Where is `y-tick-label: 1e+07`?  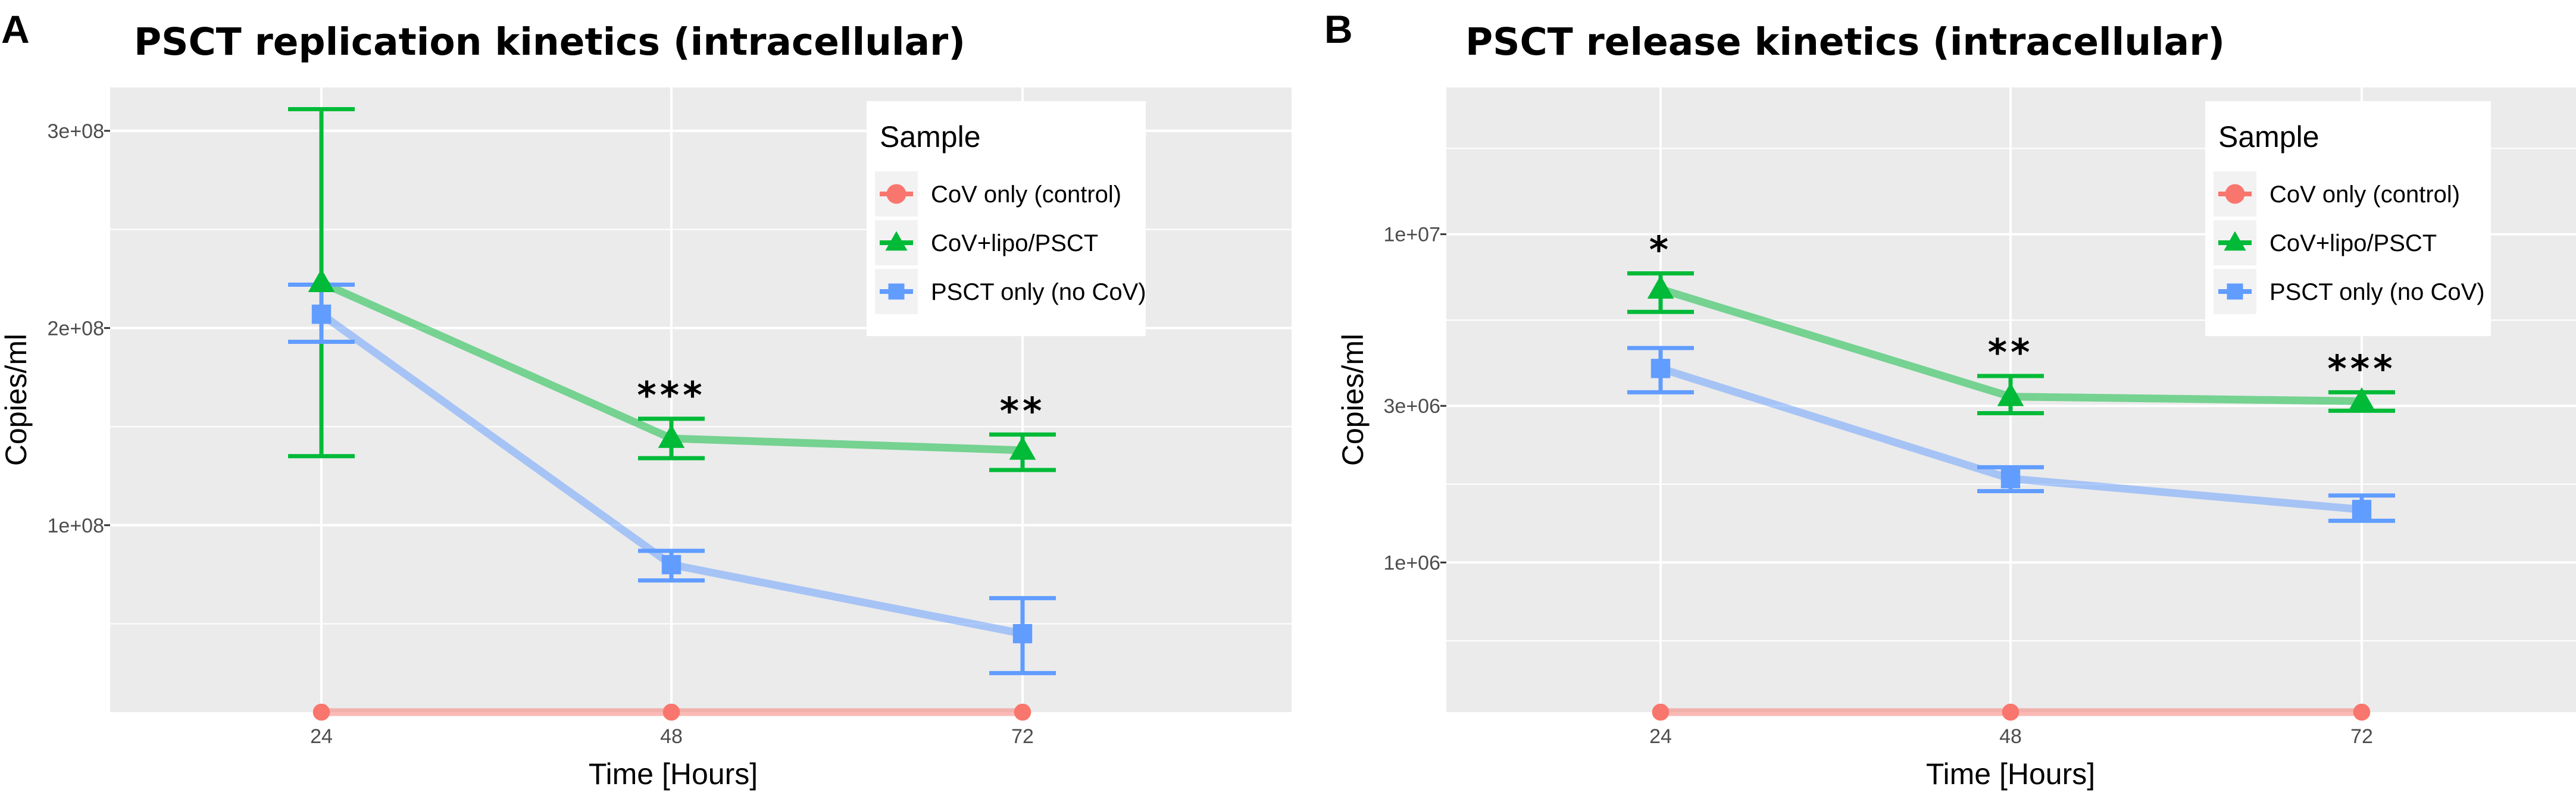 y-tick-label: 1e+07 is located at coordinates (1412, 235).